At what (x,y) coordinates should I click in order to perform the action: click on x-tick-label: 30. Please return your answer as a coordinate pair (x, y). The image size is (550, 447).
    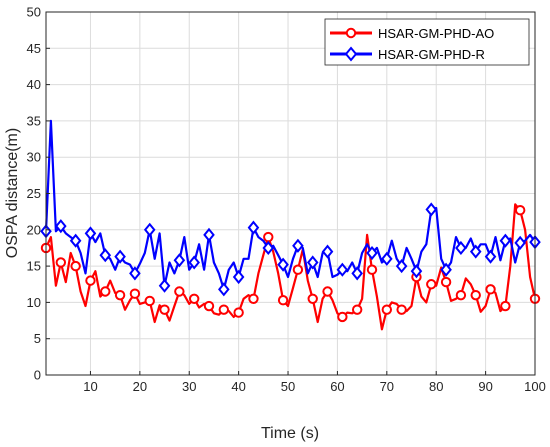
    Looking at the image, I should click on (189, 386).